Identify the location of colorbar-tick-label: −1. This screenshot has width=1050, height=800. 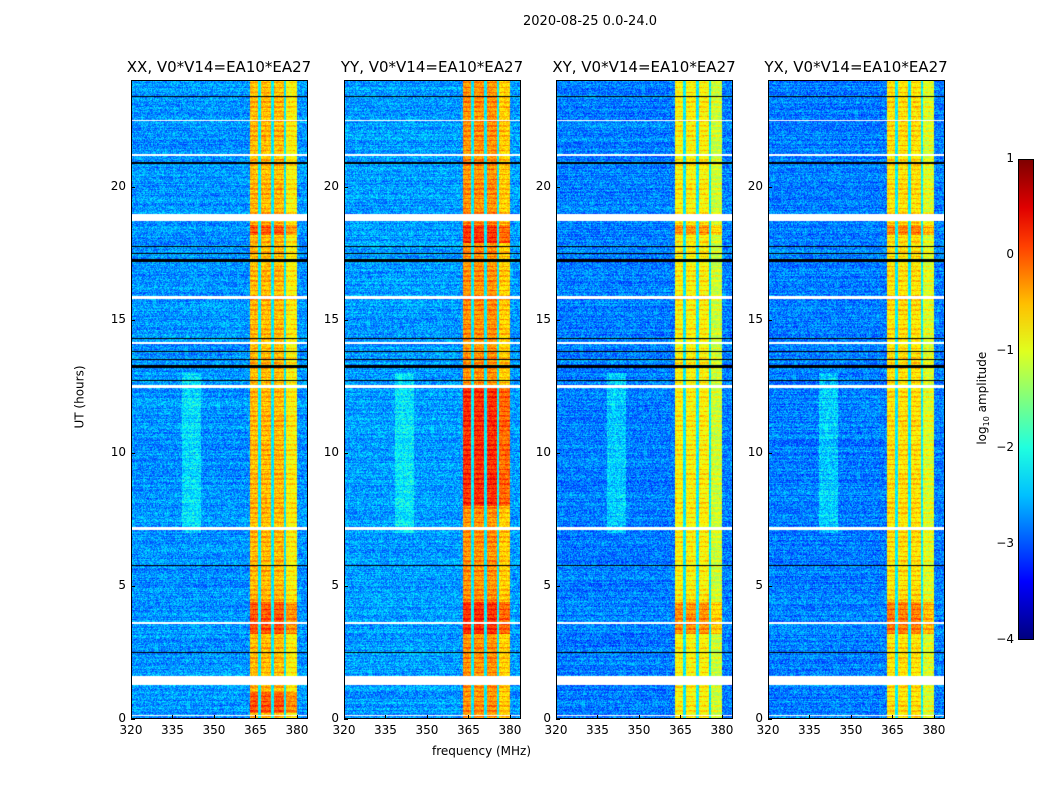
(1005, 350).